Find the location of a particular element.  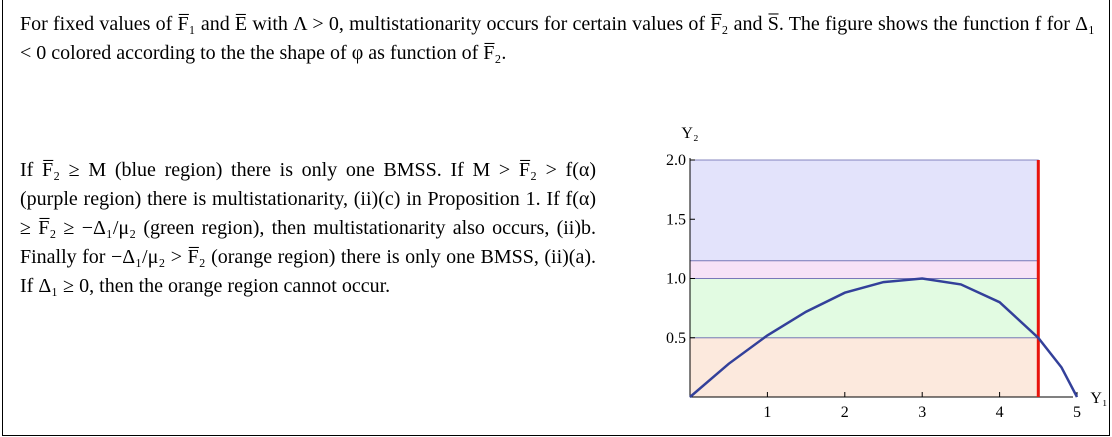

x-axis-label: Y₁ is located at coordinates (1098, 398).